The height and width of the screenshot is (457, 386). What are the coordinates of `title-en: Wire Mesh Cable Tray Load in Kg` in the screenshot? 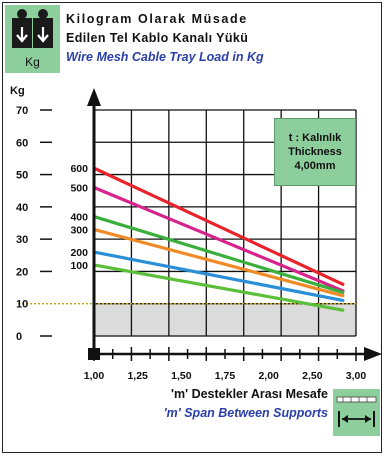 It's located at (165, 57).